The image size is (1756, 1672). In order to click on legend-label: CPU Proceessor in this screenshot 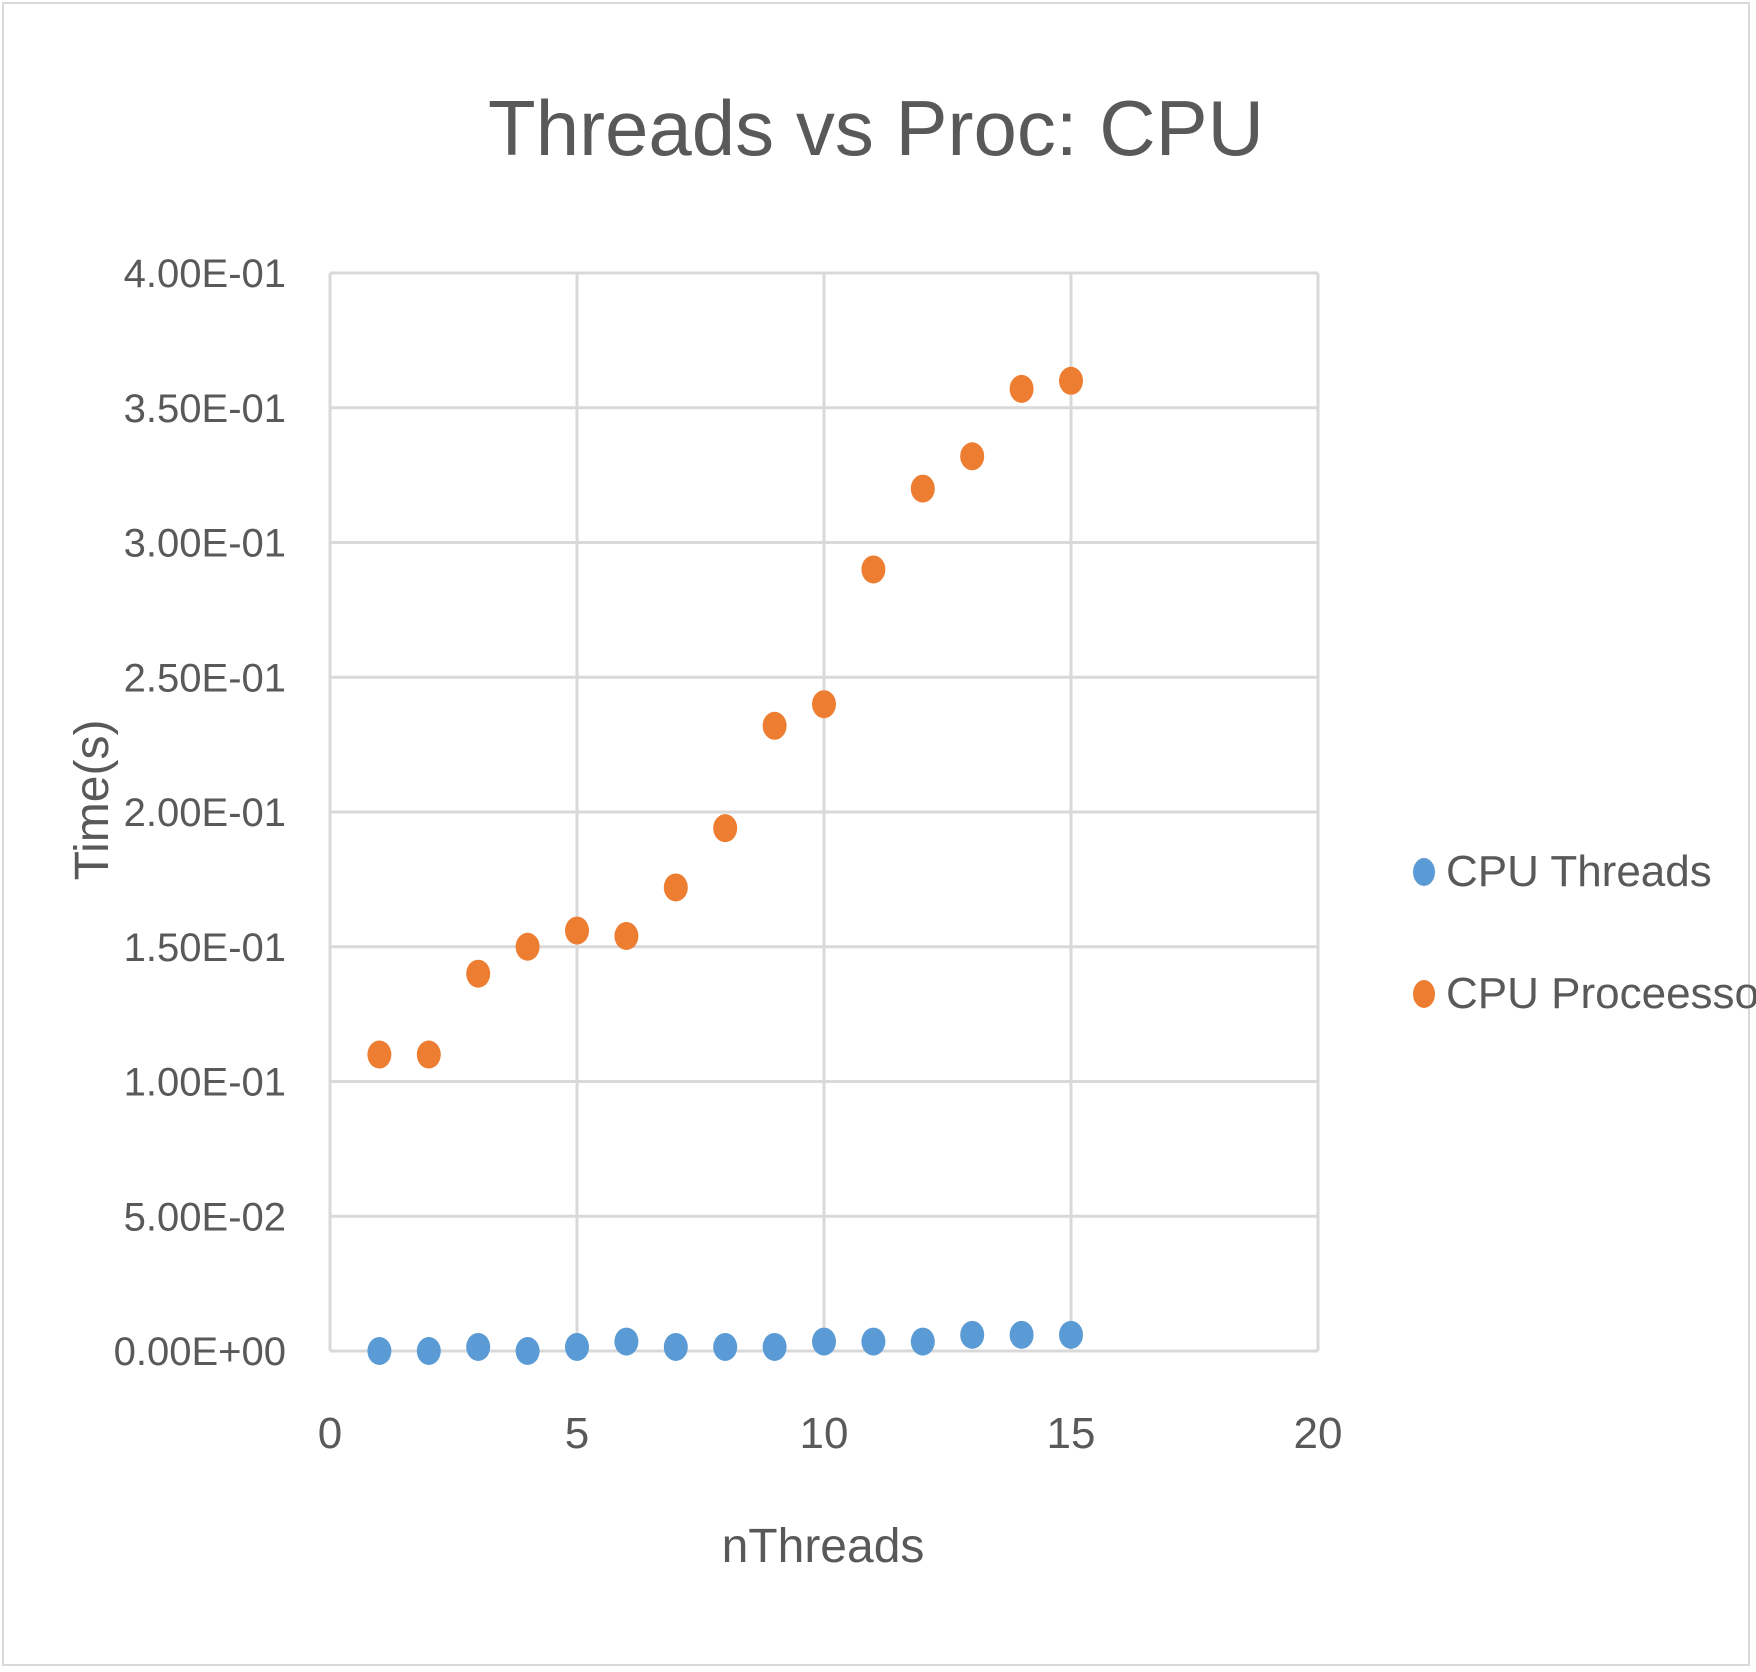, I will do `click(1601, 993)`.